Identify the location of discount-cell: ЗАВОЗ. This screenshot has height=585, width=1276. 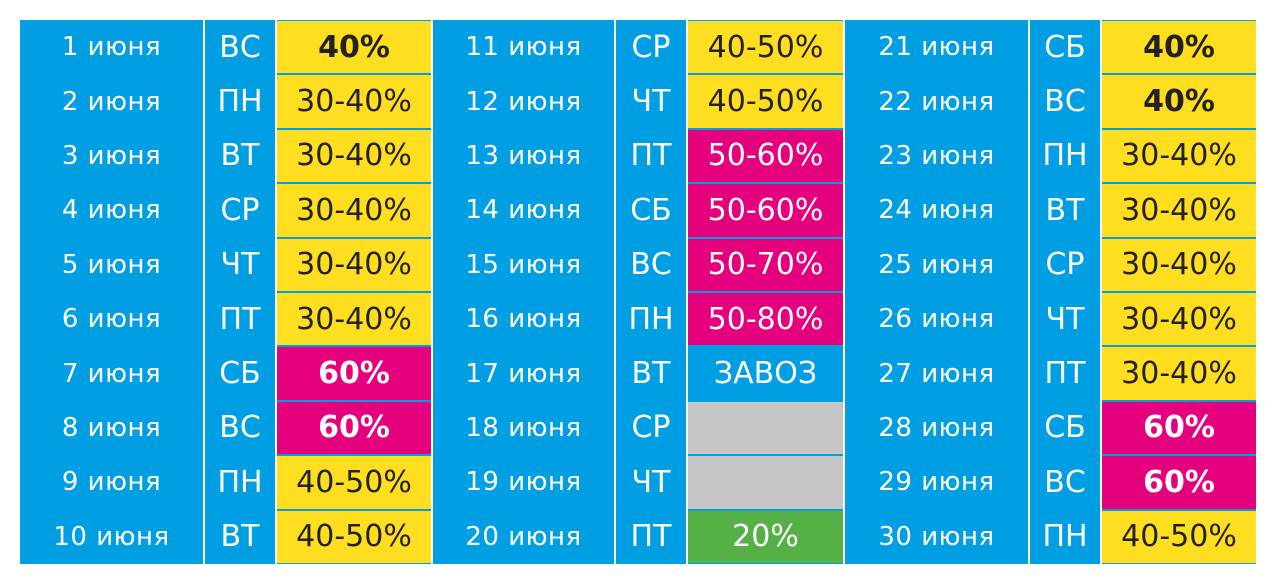
(765, 373).